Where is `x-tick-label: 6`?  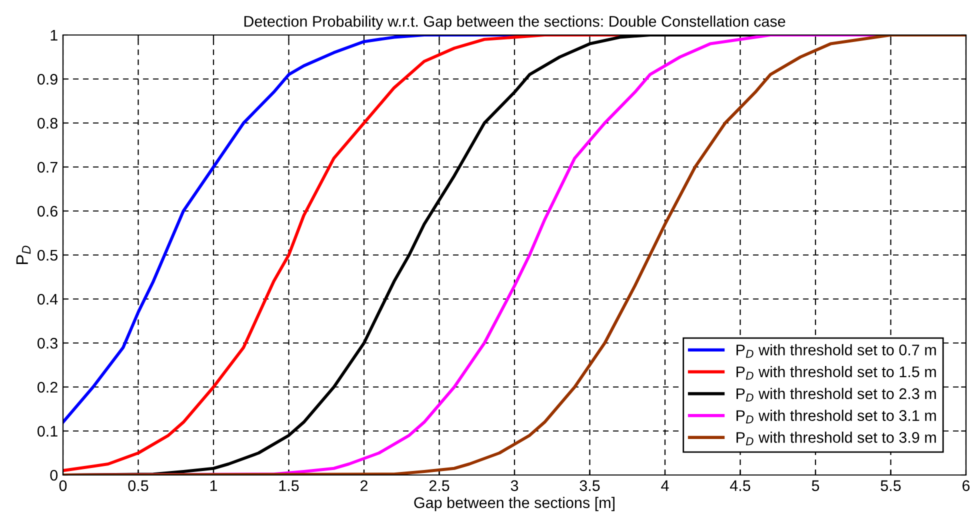
x-tick-label: 6 is located at coordinates (966, 486).